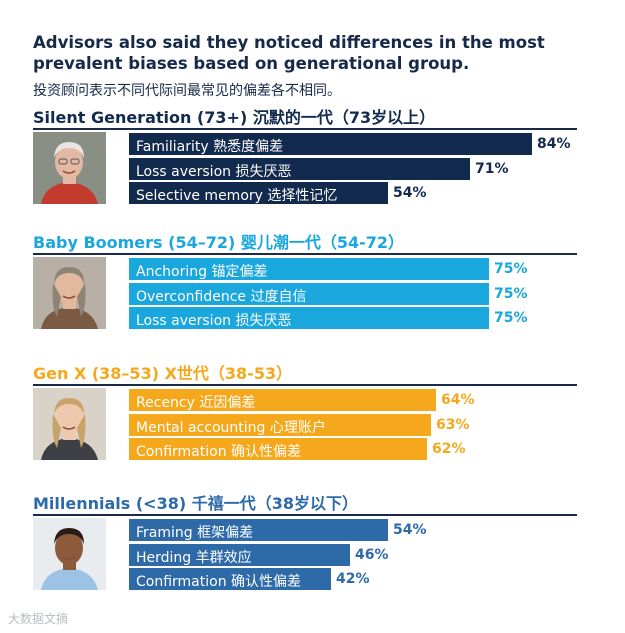  I want to click on bar-value-label: 42%, so click(353, 579).